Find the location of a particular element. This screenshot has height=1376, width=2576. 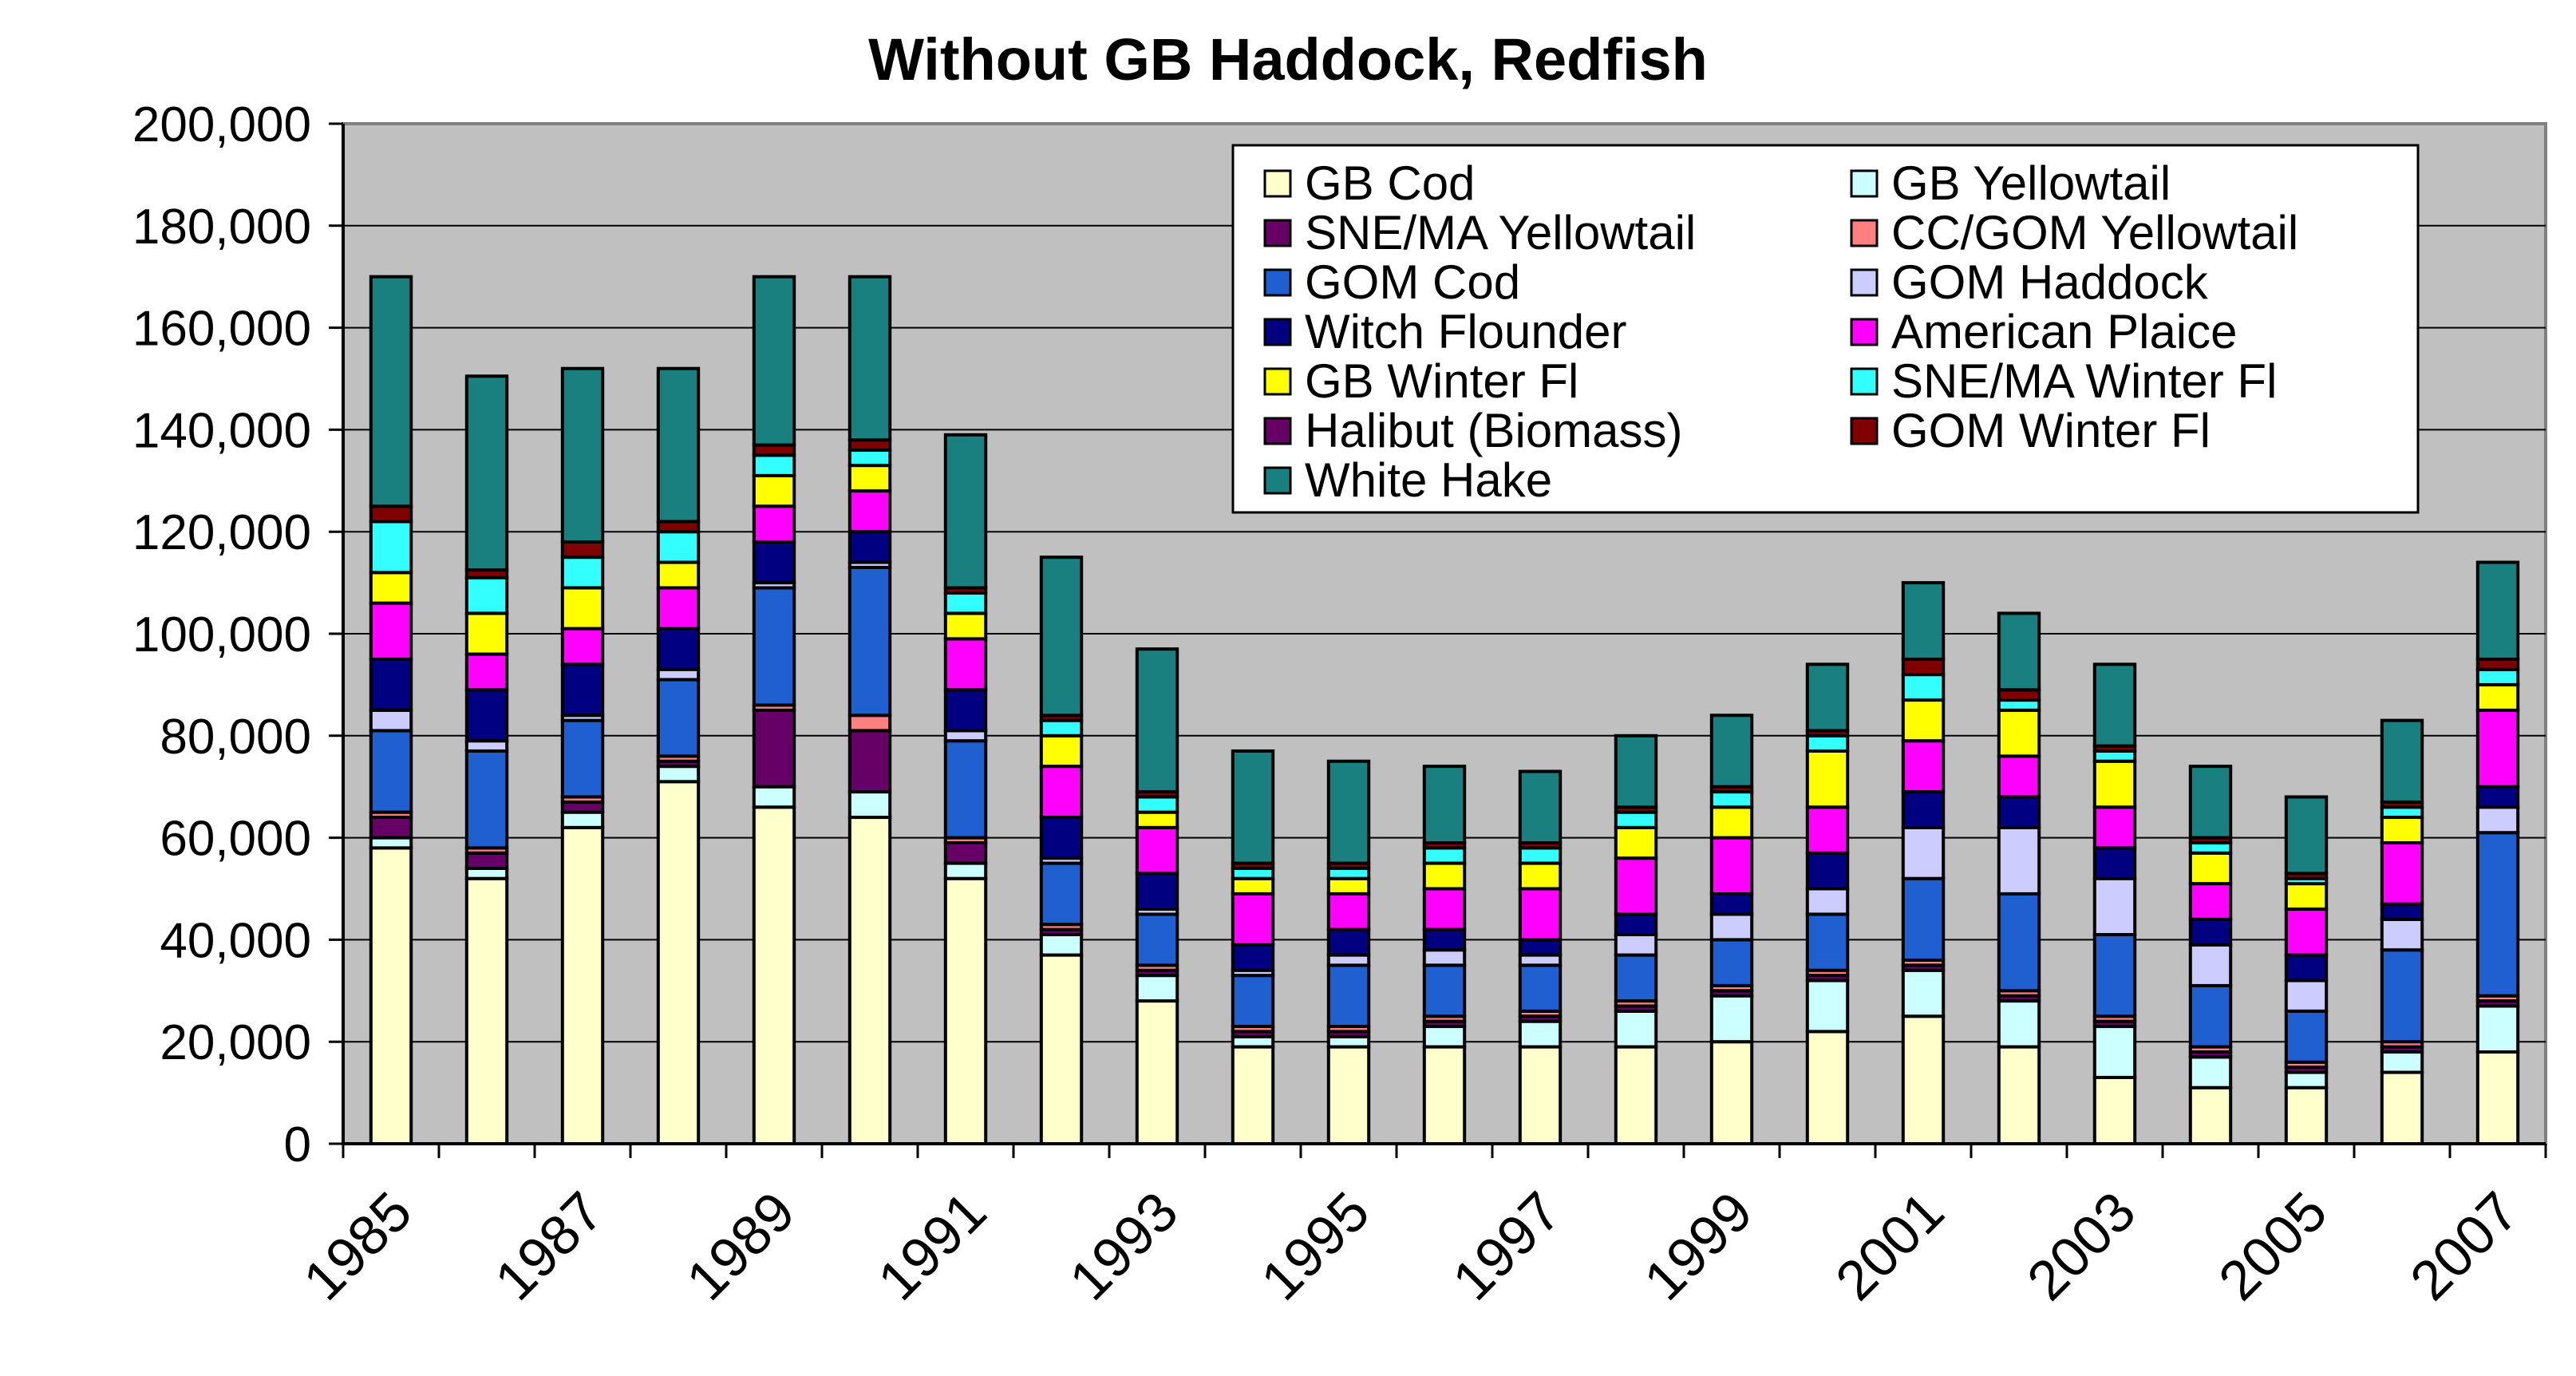

bar-stack-2005 is located at coordinates (2306, 970).